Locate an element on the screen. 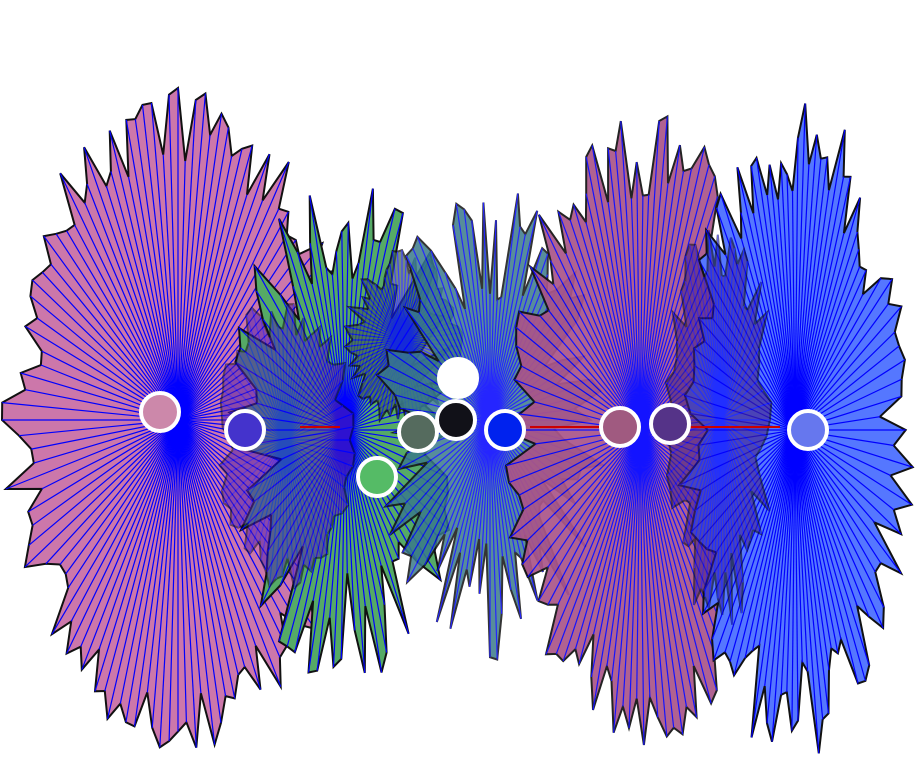 Image resolution: width=918 pixels, height=758 pixels. marker-black is located at coordinates (456, 420).